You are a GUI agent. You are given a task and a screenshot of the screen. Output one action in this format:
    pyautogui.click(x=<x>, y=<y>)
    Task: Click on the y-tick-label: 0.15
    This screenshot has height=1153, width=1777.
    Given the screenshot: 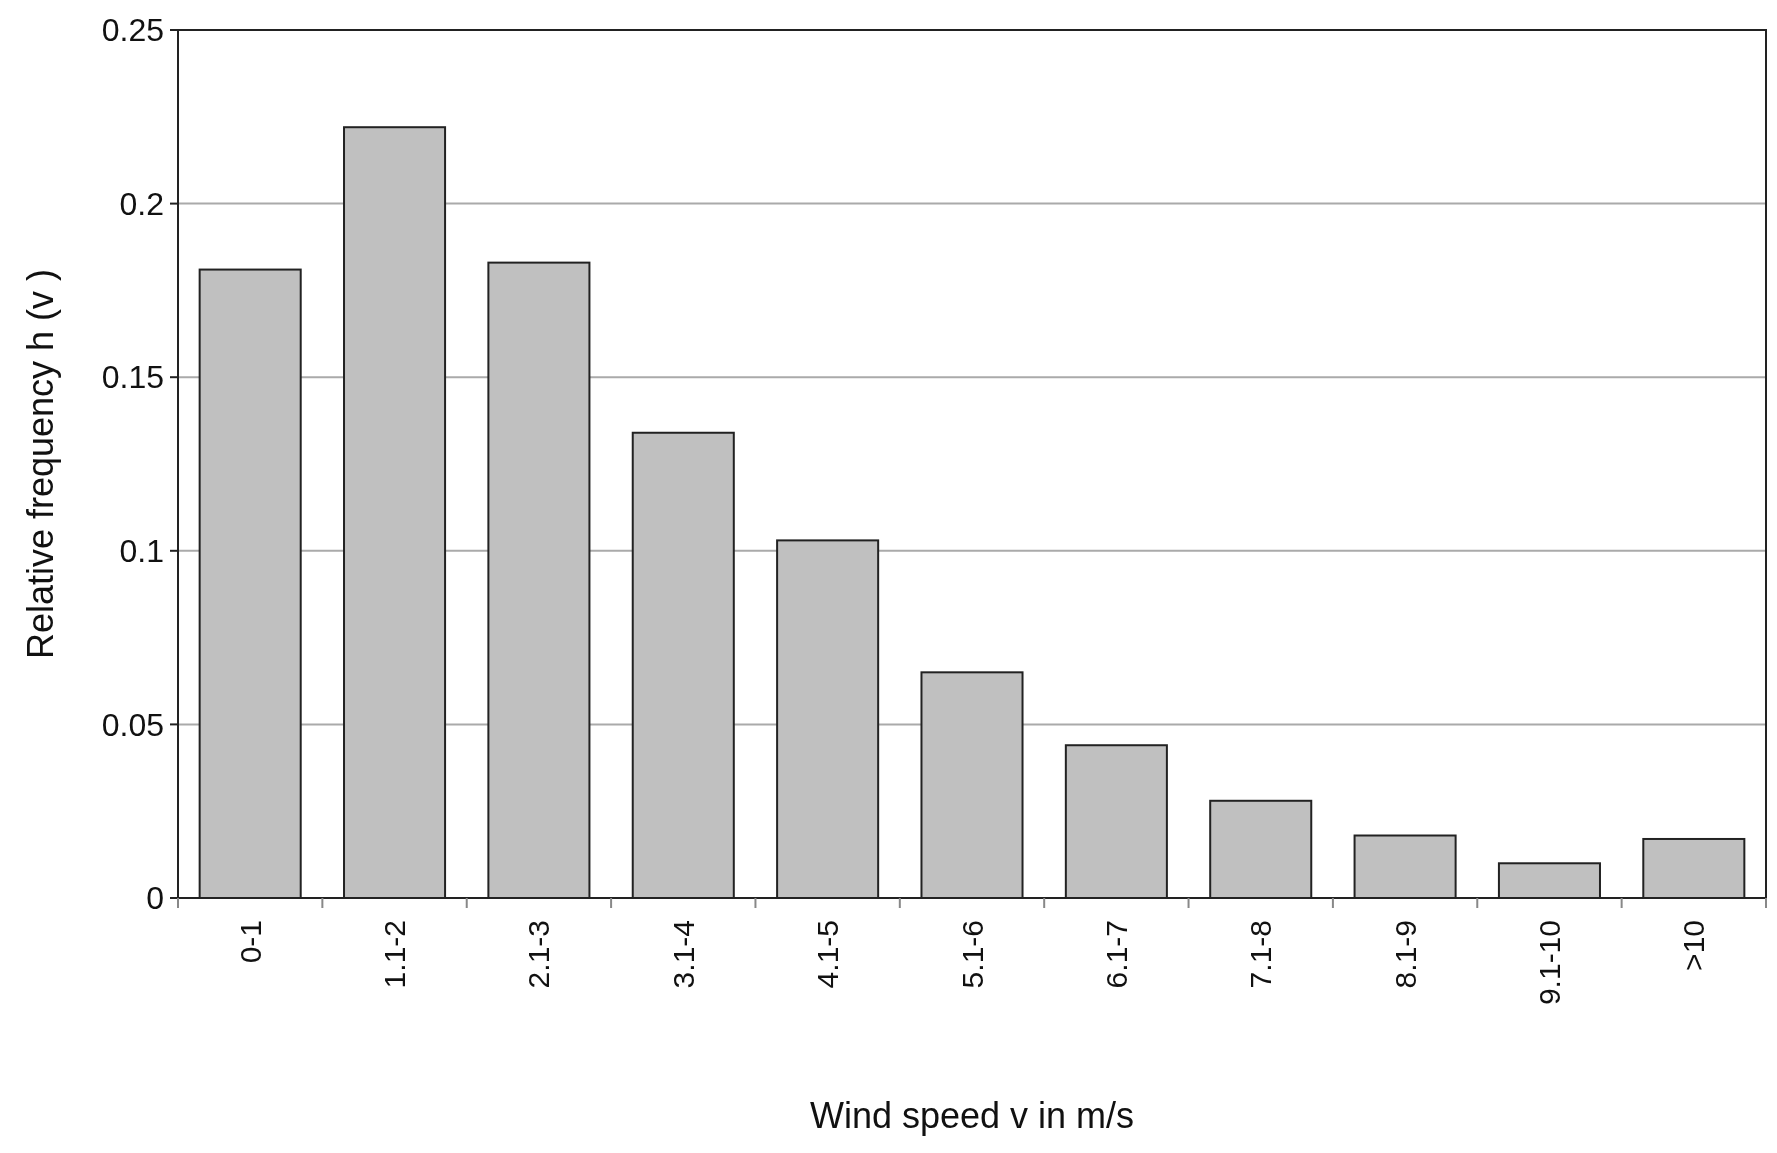 What is the action you would take?
    pyautogui.click(x=132, y=377)
    